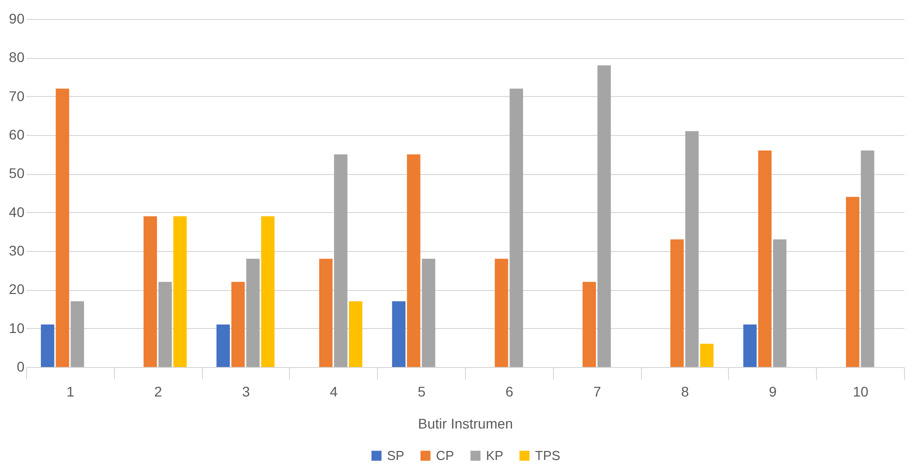  I want to click on x-tick-label: 7, so click(597, 392).